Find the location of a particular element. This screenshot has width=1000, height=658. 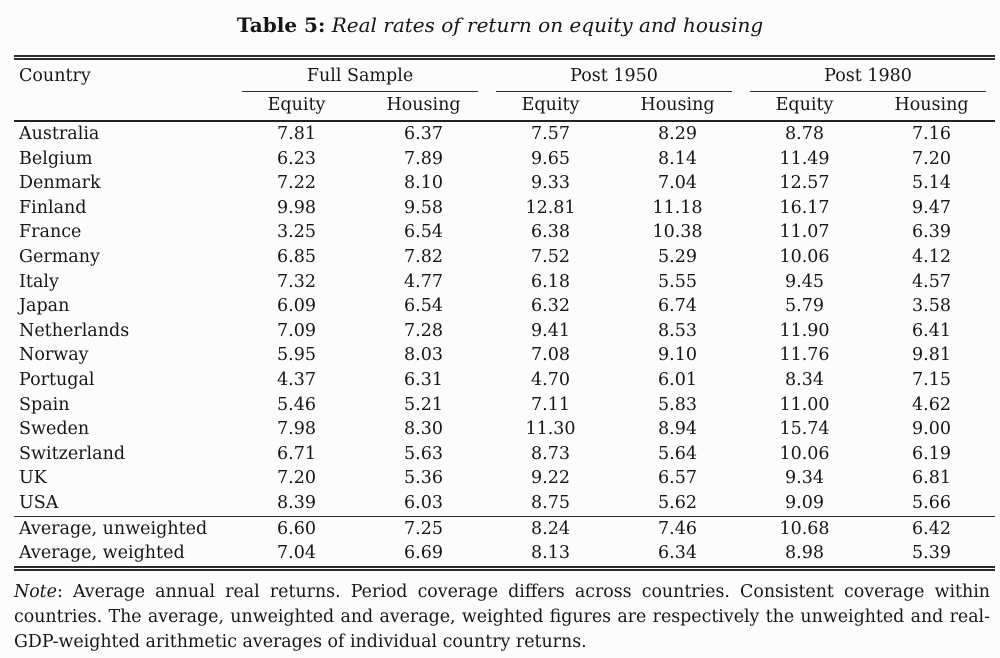

table-row: Spain 5.46 5.21 7.11 5.83 11.00 4.62 is located at coordinates (504, 405).